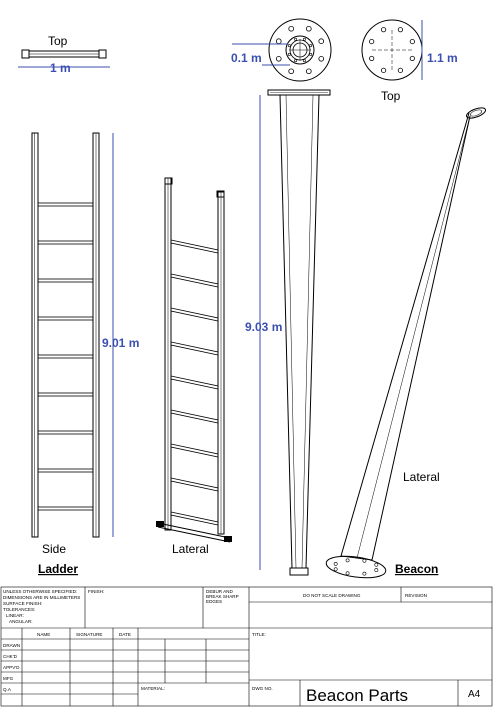 The image size is (495, 712). I want to click on tb-row-chkd: CHK'D, so click(10, 656).